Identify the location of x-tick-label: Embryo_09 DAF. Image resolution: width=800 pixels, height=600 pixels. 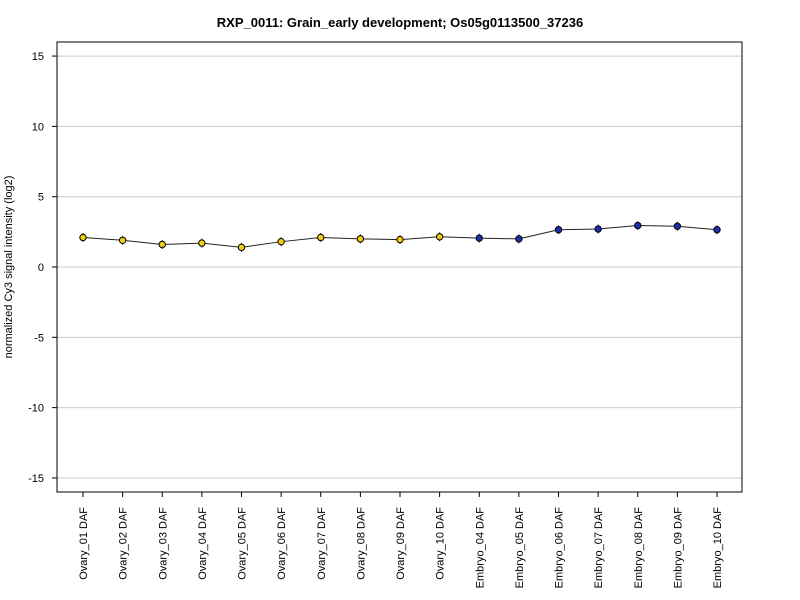
(678, 548).